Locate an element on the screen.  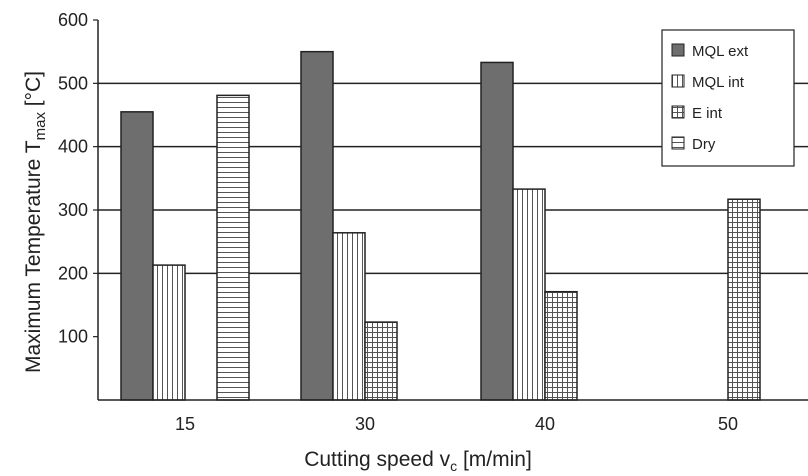
y-tick-label: 500 is located at coordinates (73, 83).